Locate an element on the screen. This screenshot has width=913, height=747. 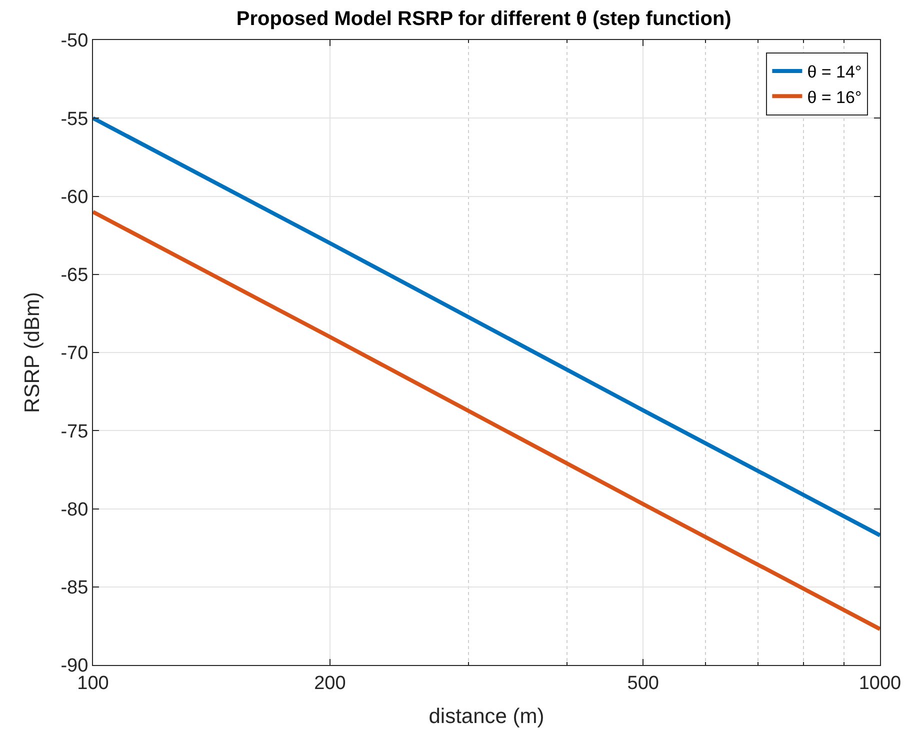
legend-label: θ = 16° is located at coordinates (834, 97).